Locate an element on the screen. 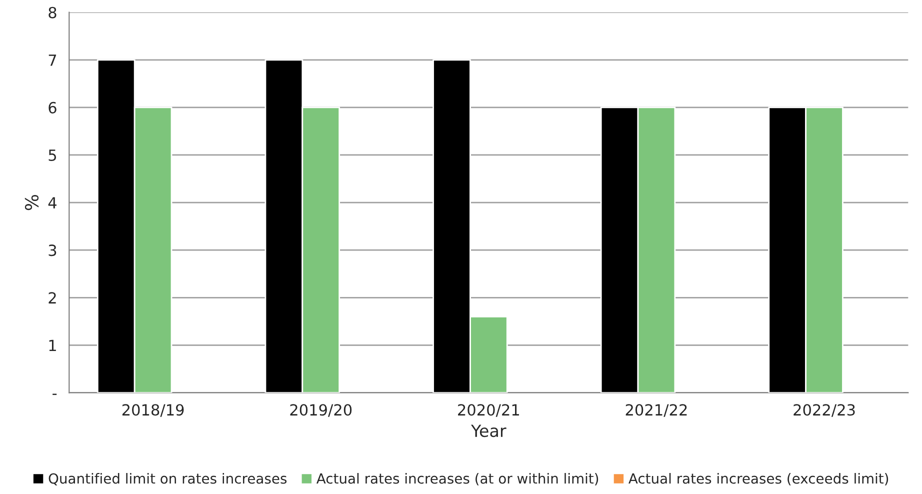 This screenshot has width=922, height=494. x-tick-label: 2020/21 is located at coordinates (488, 410).